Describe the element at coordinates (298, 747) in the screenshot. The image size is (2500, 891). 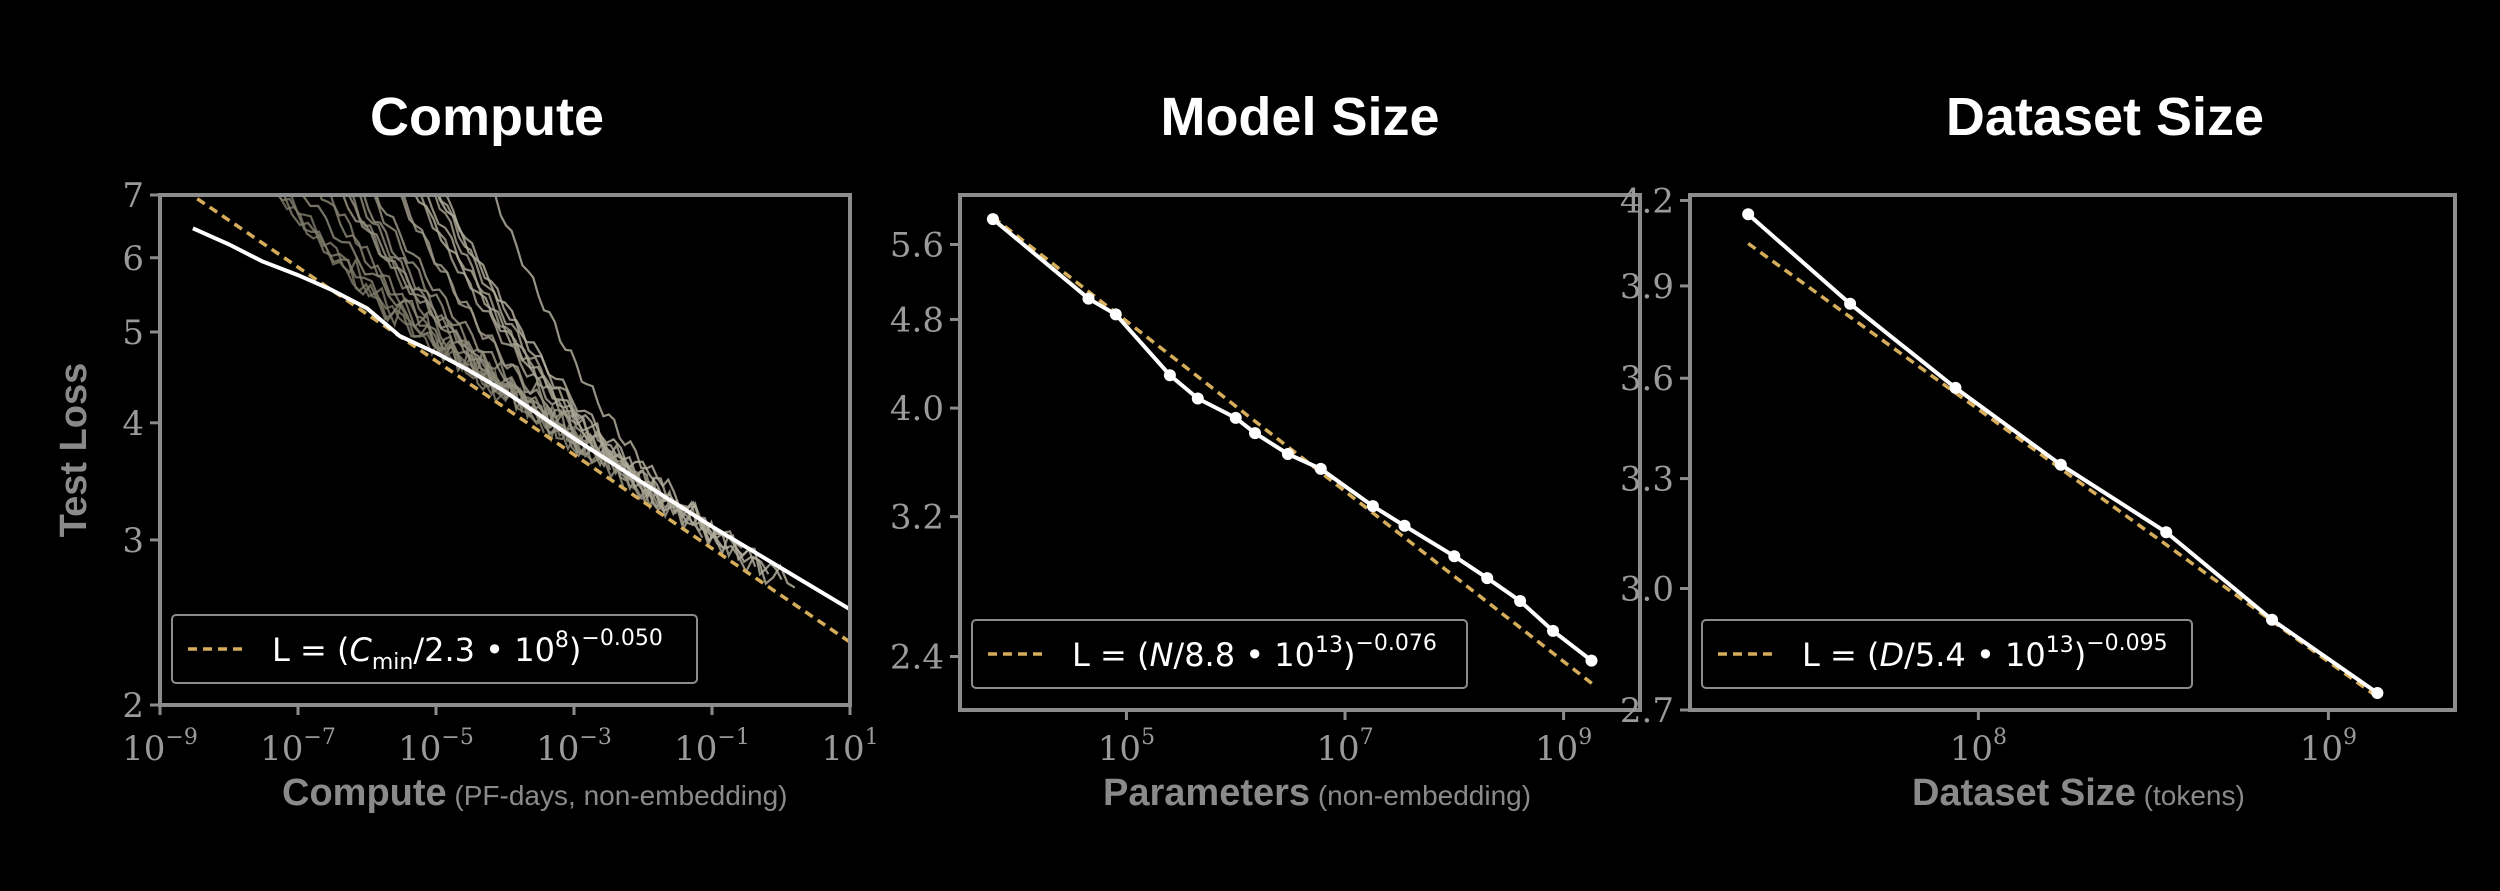
I see `x-tick-label: 10⁻⁷` at that location.